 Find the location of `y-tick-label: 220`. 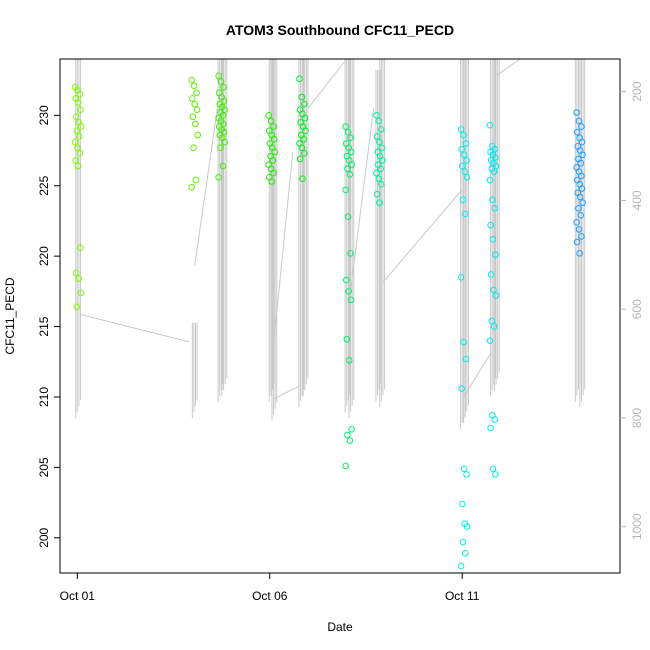

y-tick-label: 220 is located at coordinates (44, 256).